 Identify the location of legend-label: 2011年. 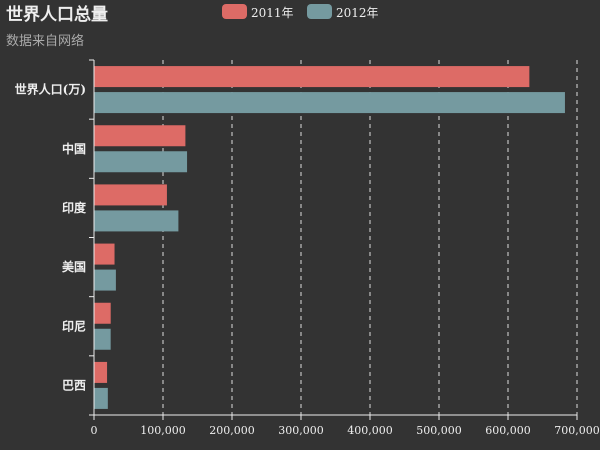
(272, 13).